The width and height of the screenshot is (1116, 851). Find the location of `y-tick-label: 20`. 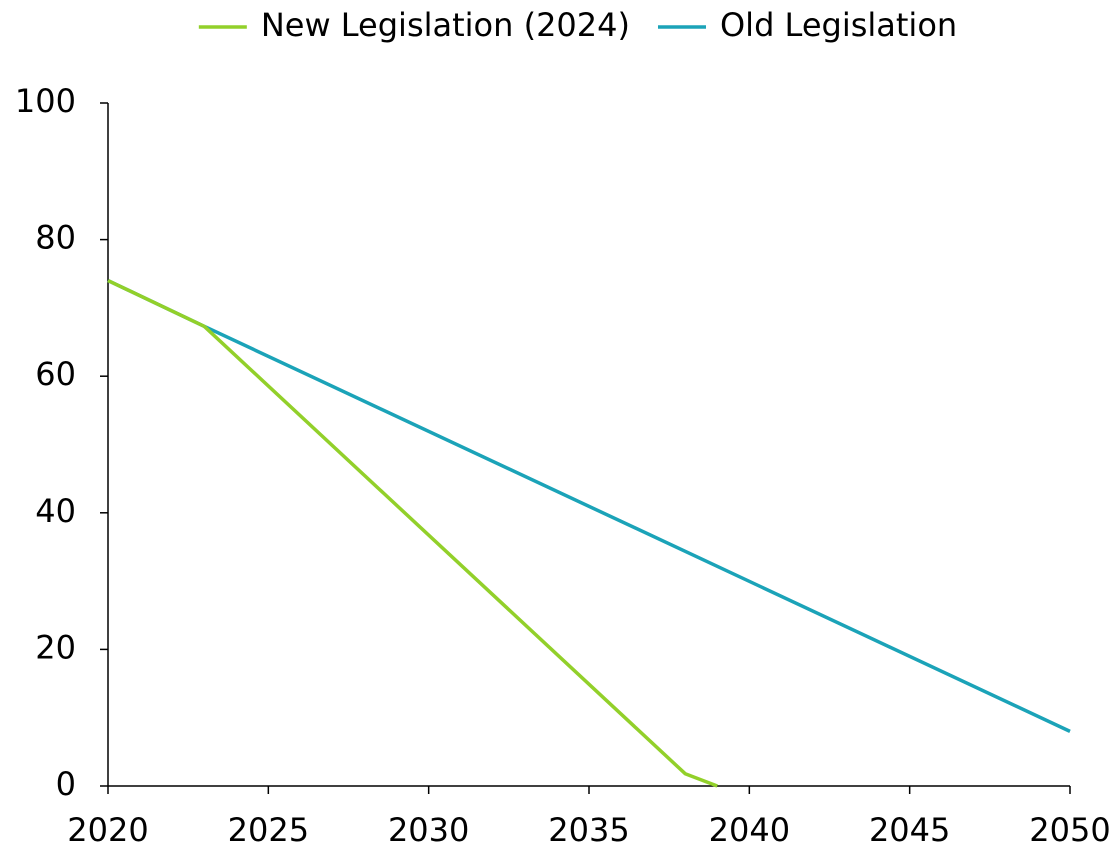

y-tick-label: 20 is located at coordinates (55, 647).